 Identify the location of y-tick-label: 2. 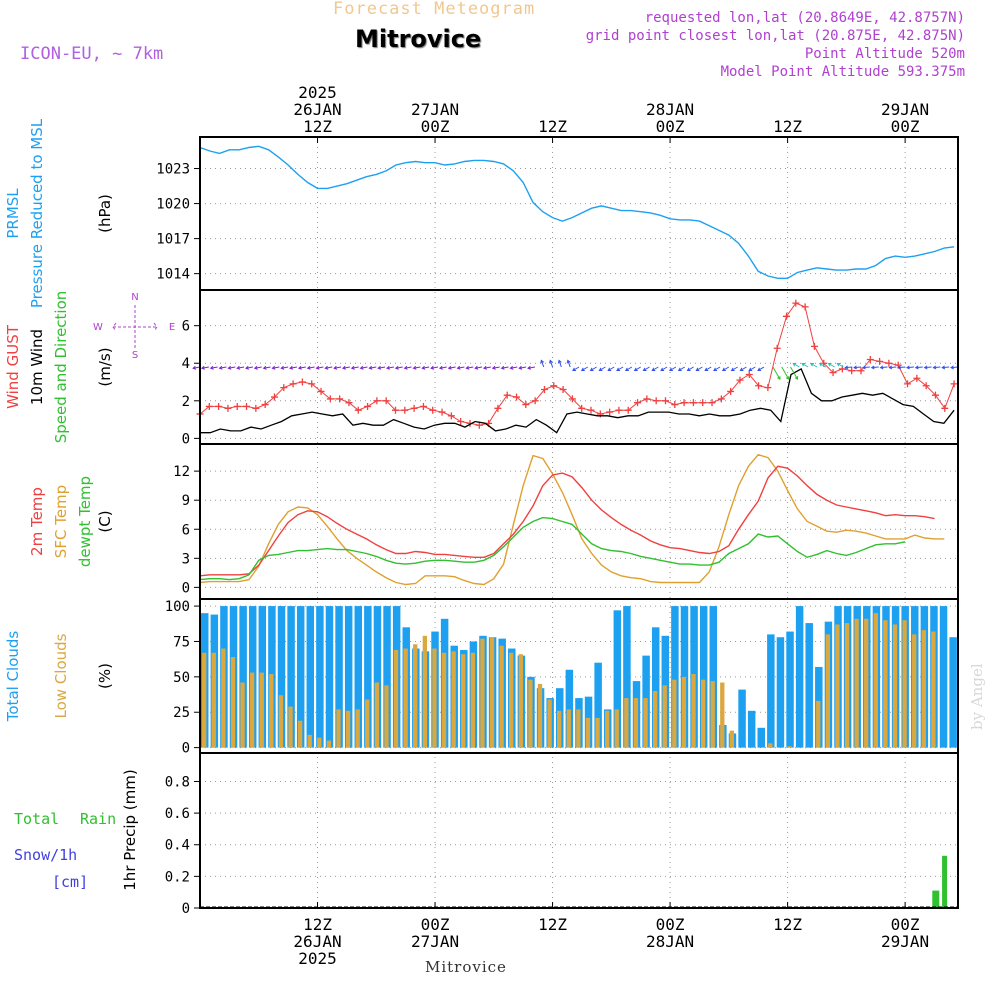
(186, 402).